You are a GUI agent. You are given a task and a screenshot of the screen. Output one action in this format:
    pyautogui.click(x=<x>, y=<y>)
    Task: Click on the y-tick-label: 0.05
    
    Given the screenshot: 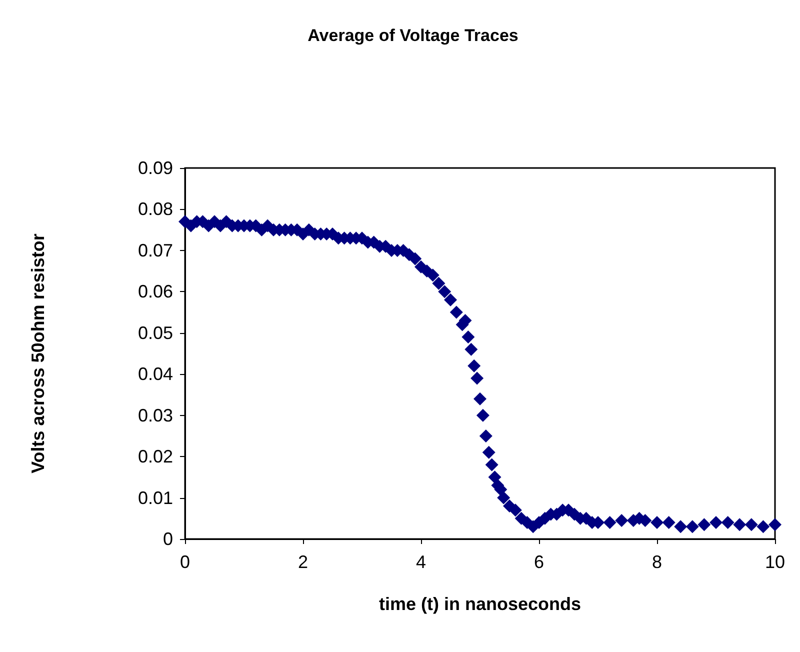 What is the action you would take?
    pyautogui.click(x=155, y=332)
    